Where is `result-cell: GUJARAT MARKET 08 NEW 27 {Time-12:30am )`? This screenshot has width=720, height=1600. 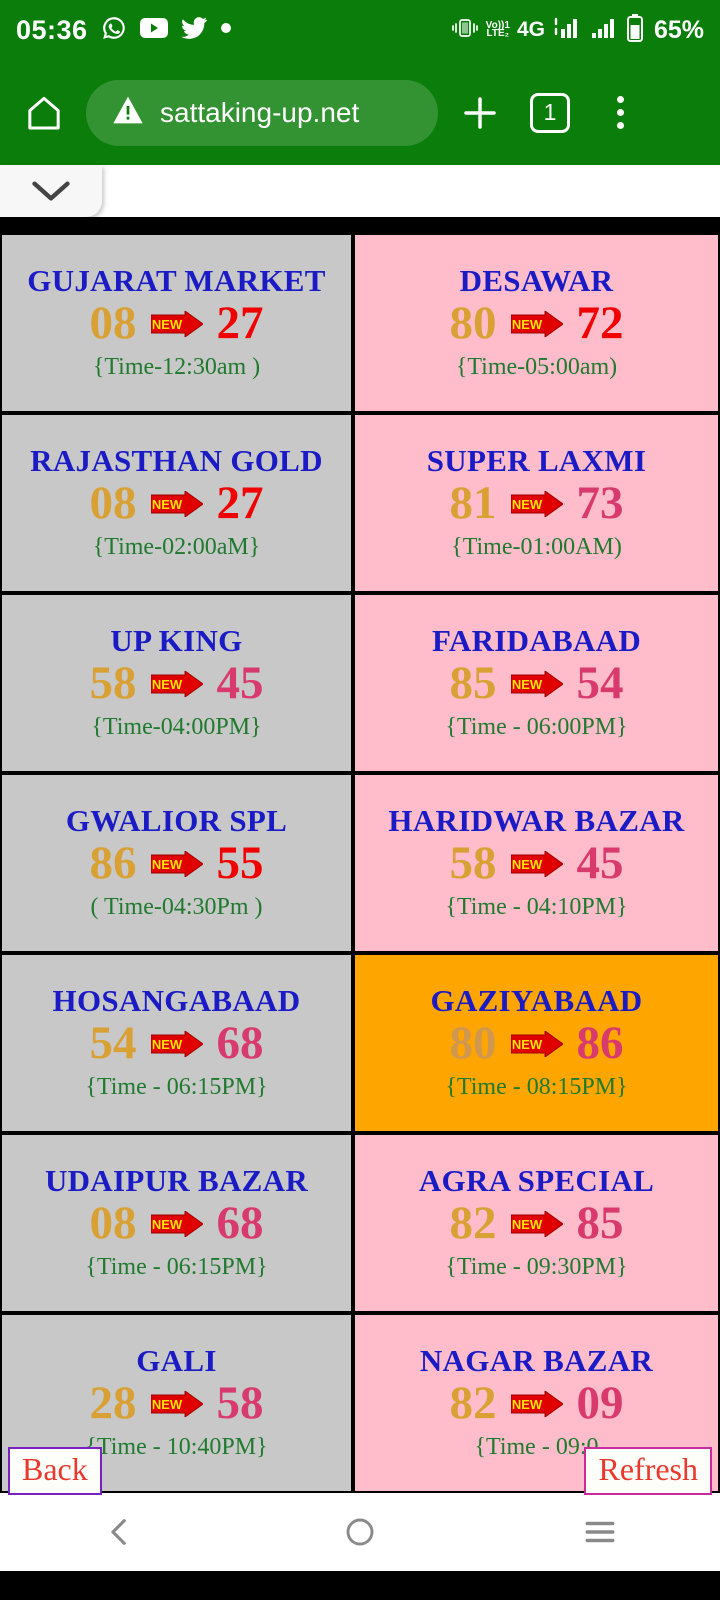 result-cell: GUJARAT MARKET 08 NEW 27 {Time-12:30am ) is located at coordinates (176, 323).